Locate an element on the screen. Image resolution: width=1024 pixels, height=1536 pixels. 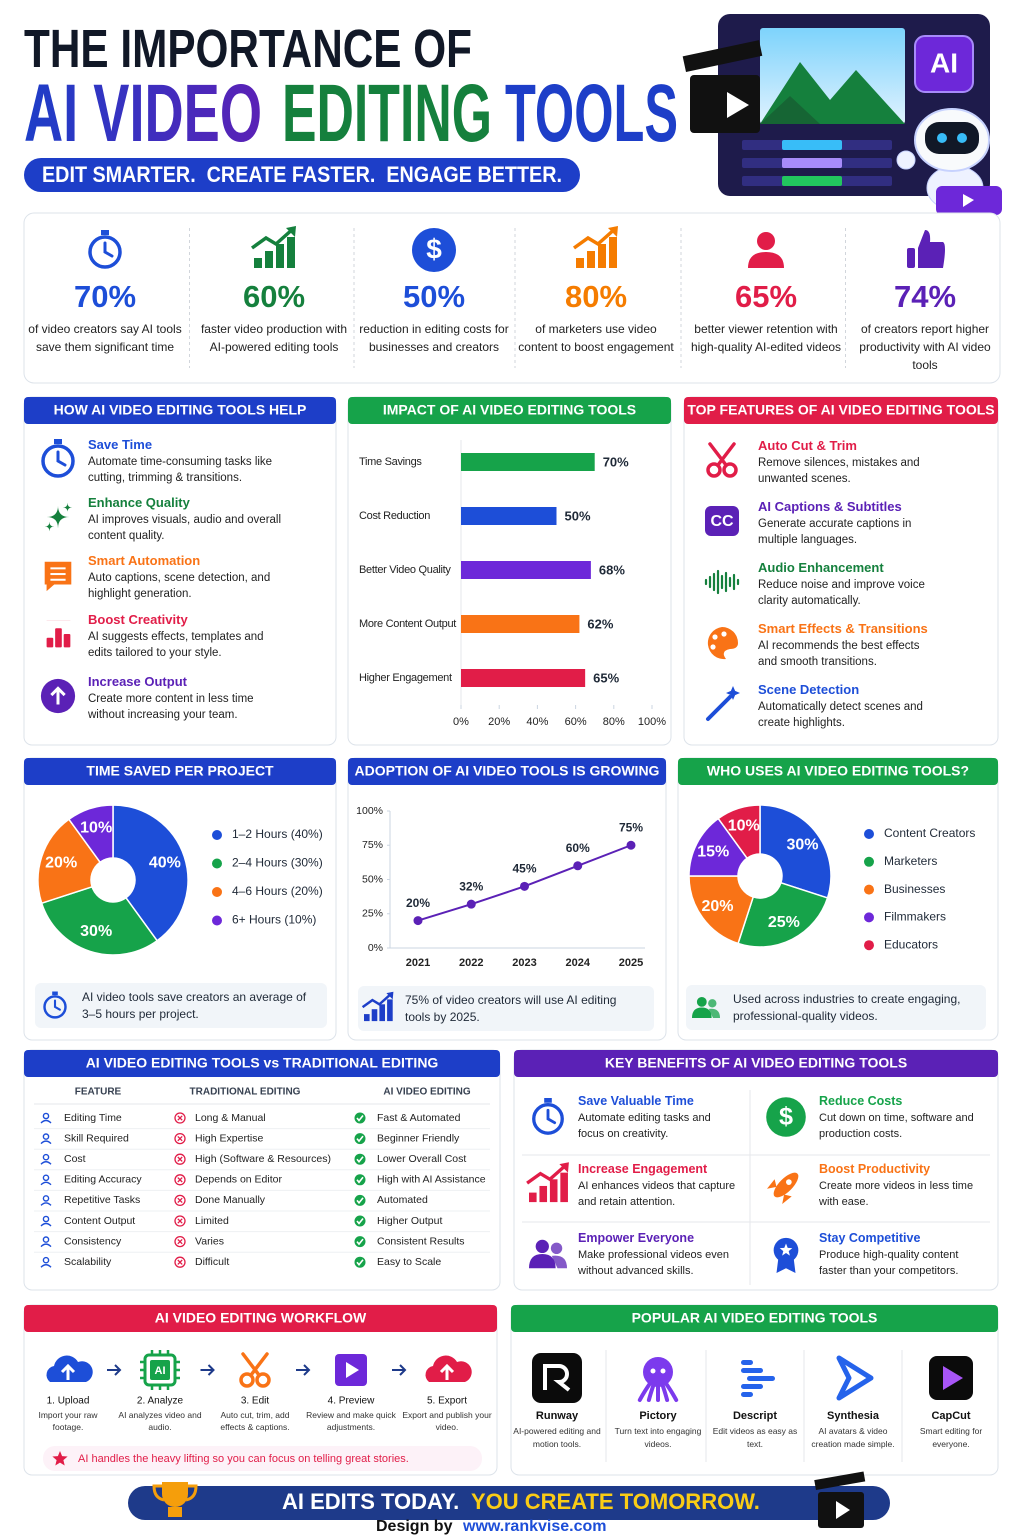
slice-label: 30% is located at coordinates (96, 931).